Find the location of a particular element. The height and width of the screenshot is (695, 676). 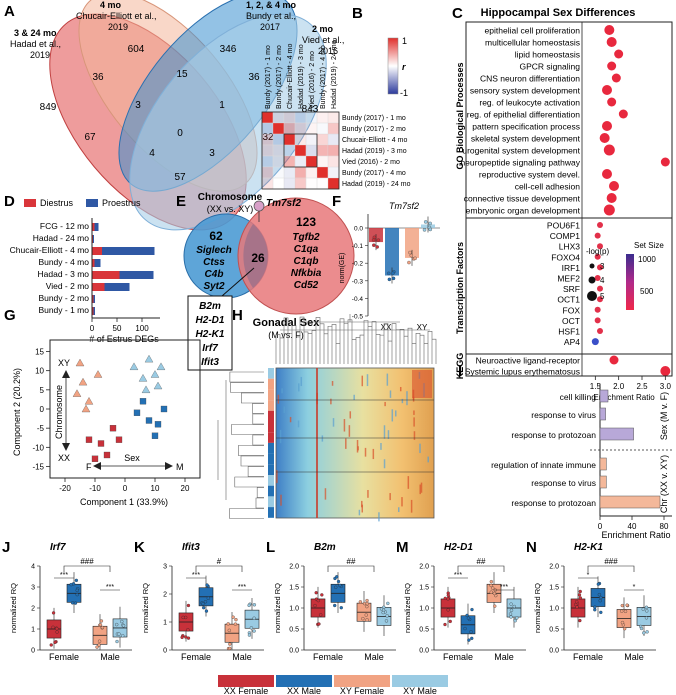

venn-label-hadad-source: Hadad et al., is located at coordinates (35, 44).